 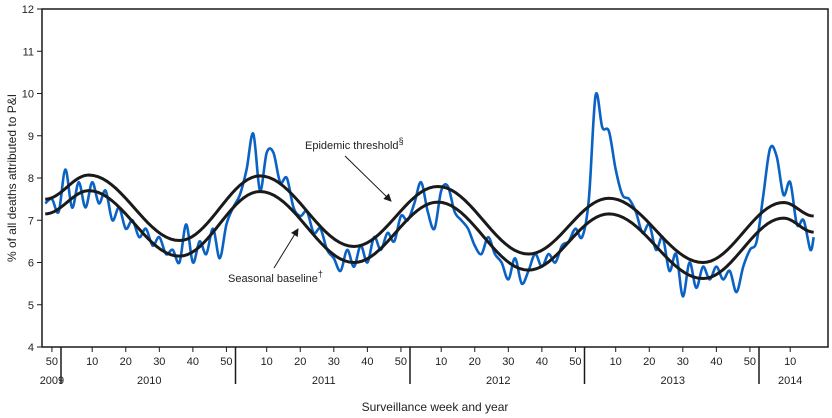 I want to click on baseline-arrow, so click(x=286, y=248).